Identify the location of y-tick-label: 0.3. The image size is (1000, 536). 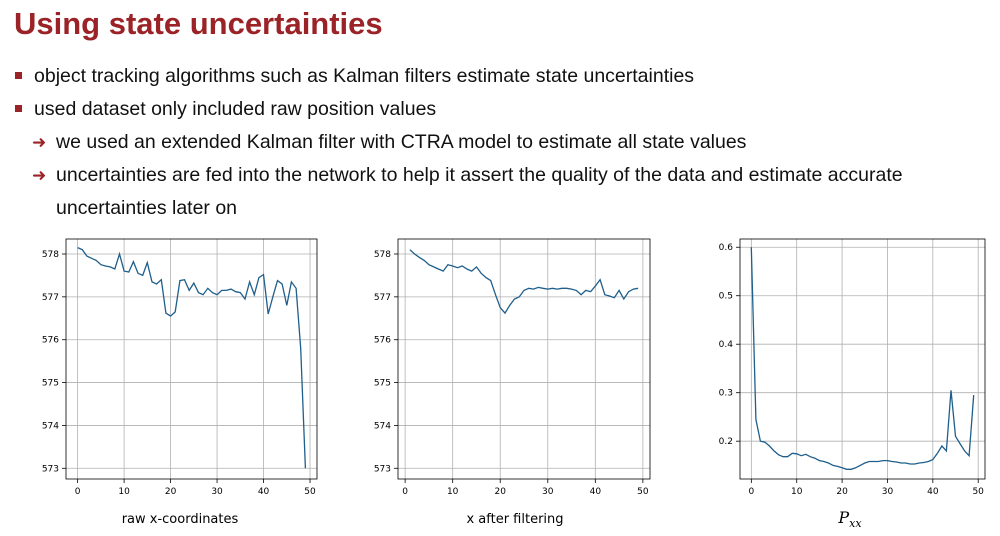
(726, 394).